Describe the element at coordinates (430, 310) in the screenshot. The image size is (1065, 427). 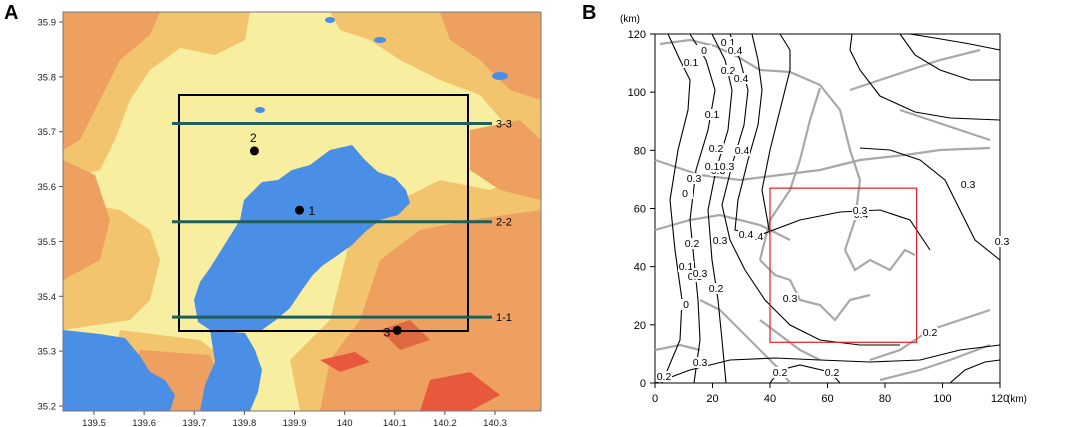
I see `terrain-high-se` at that location.